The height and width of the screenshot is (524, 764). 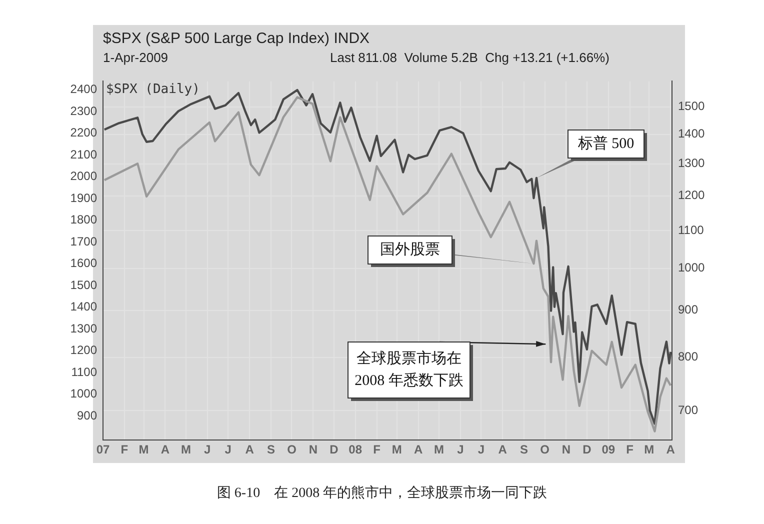 I want to click on y-tick-label: 2400, so click(x=84, y=89).